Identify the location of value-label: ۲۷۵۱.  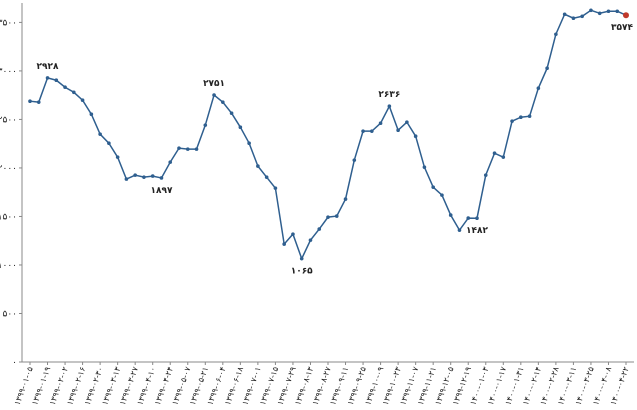
(214, 84).